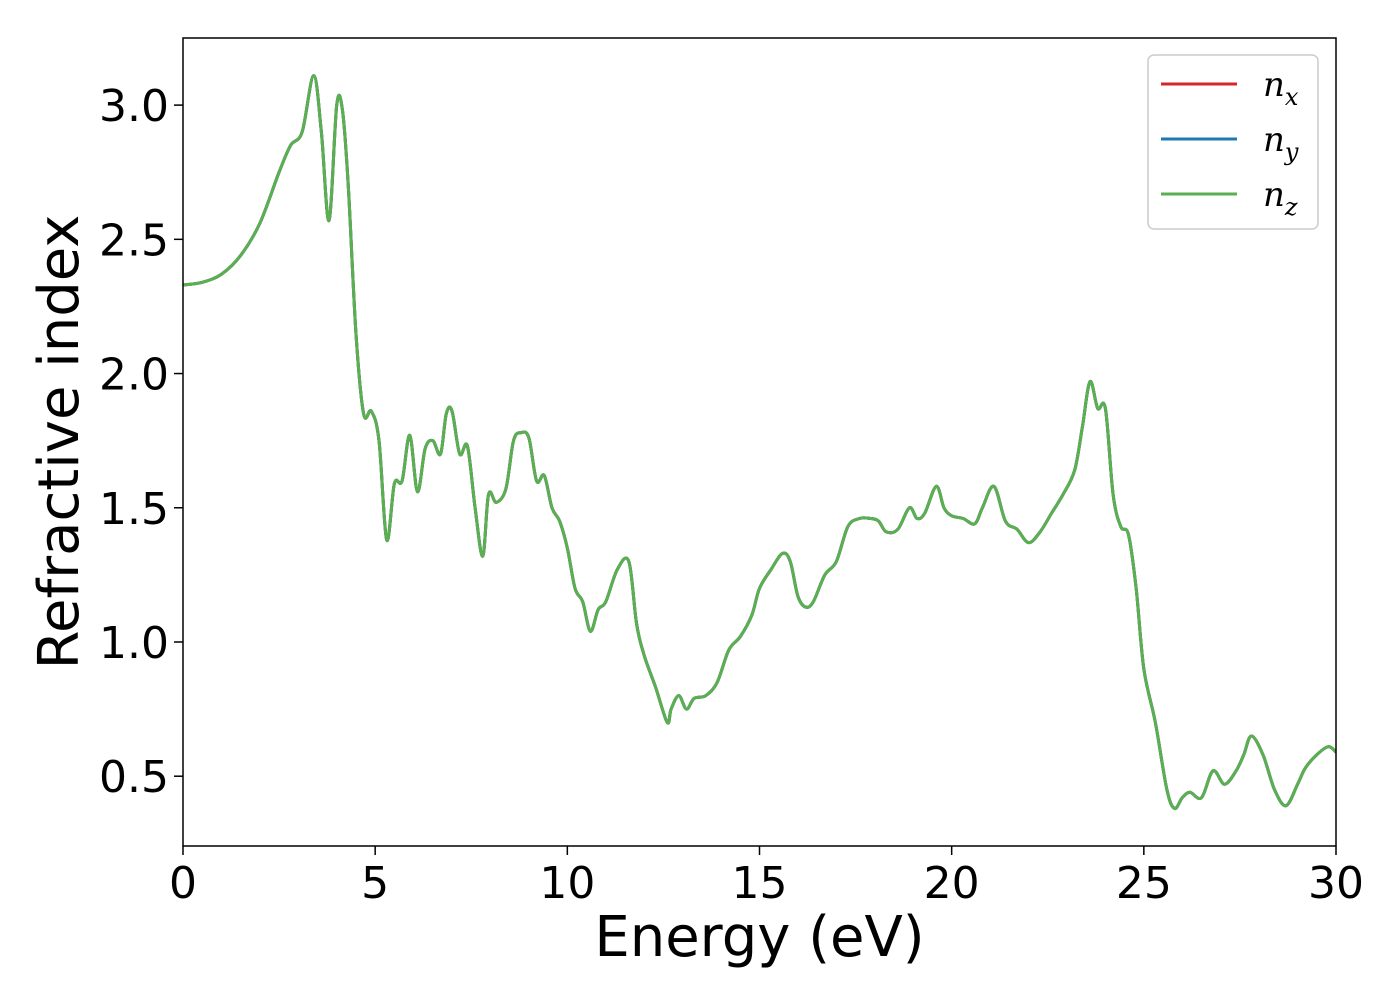 Image resolution: width=1400 pixels, height=1004 pixels. I want to click on y-axis-ticks: 0.5 1.0 1.5 2.0 2.5 3.0, so click(141, 442).